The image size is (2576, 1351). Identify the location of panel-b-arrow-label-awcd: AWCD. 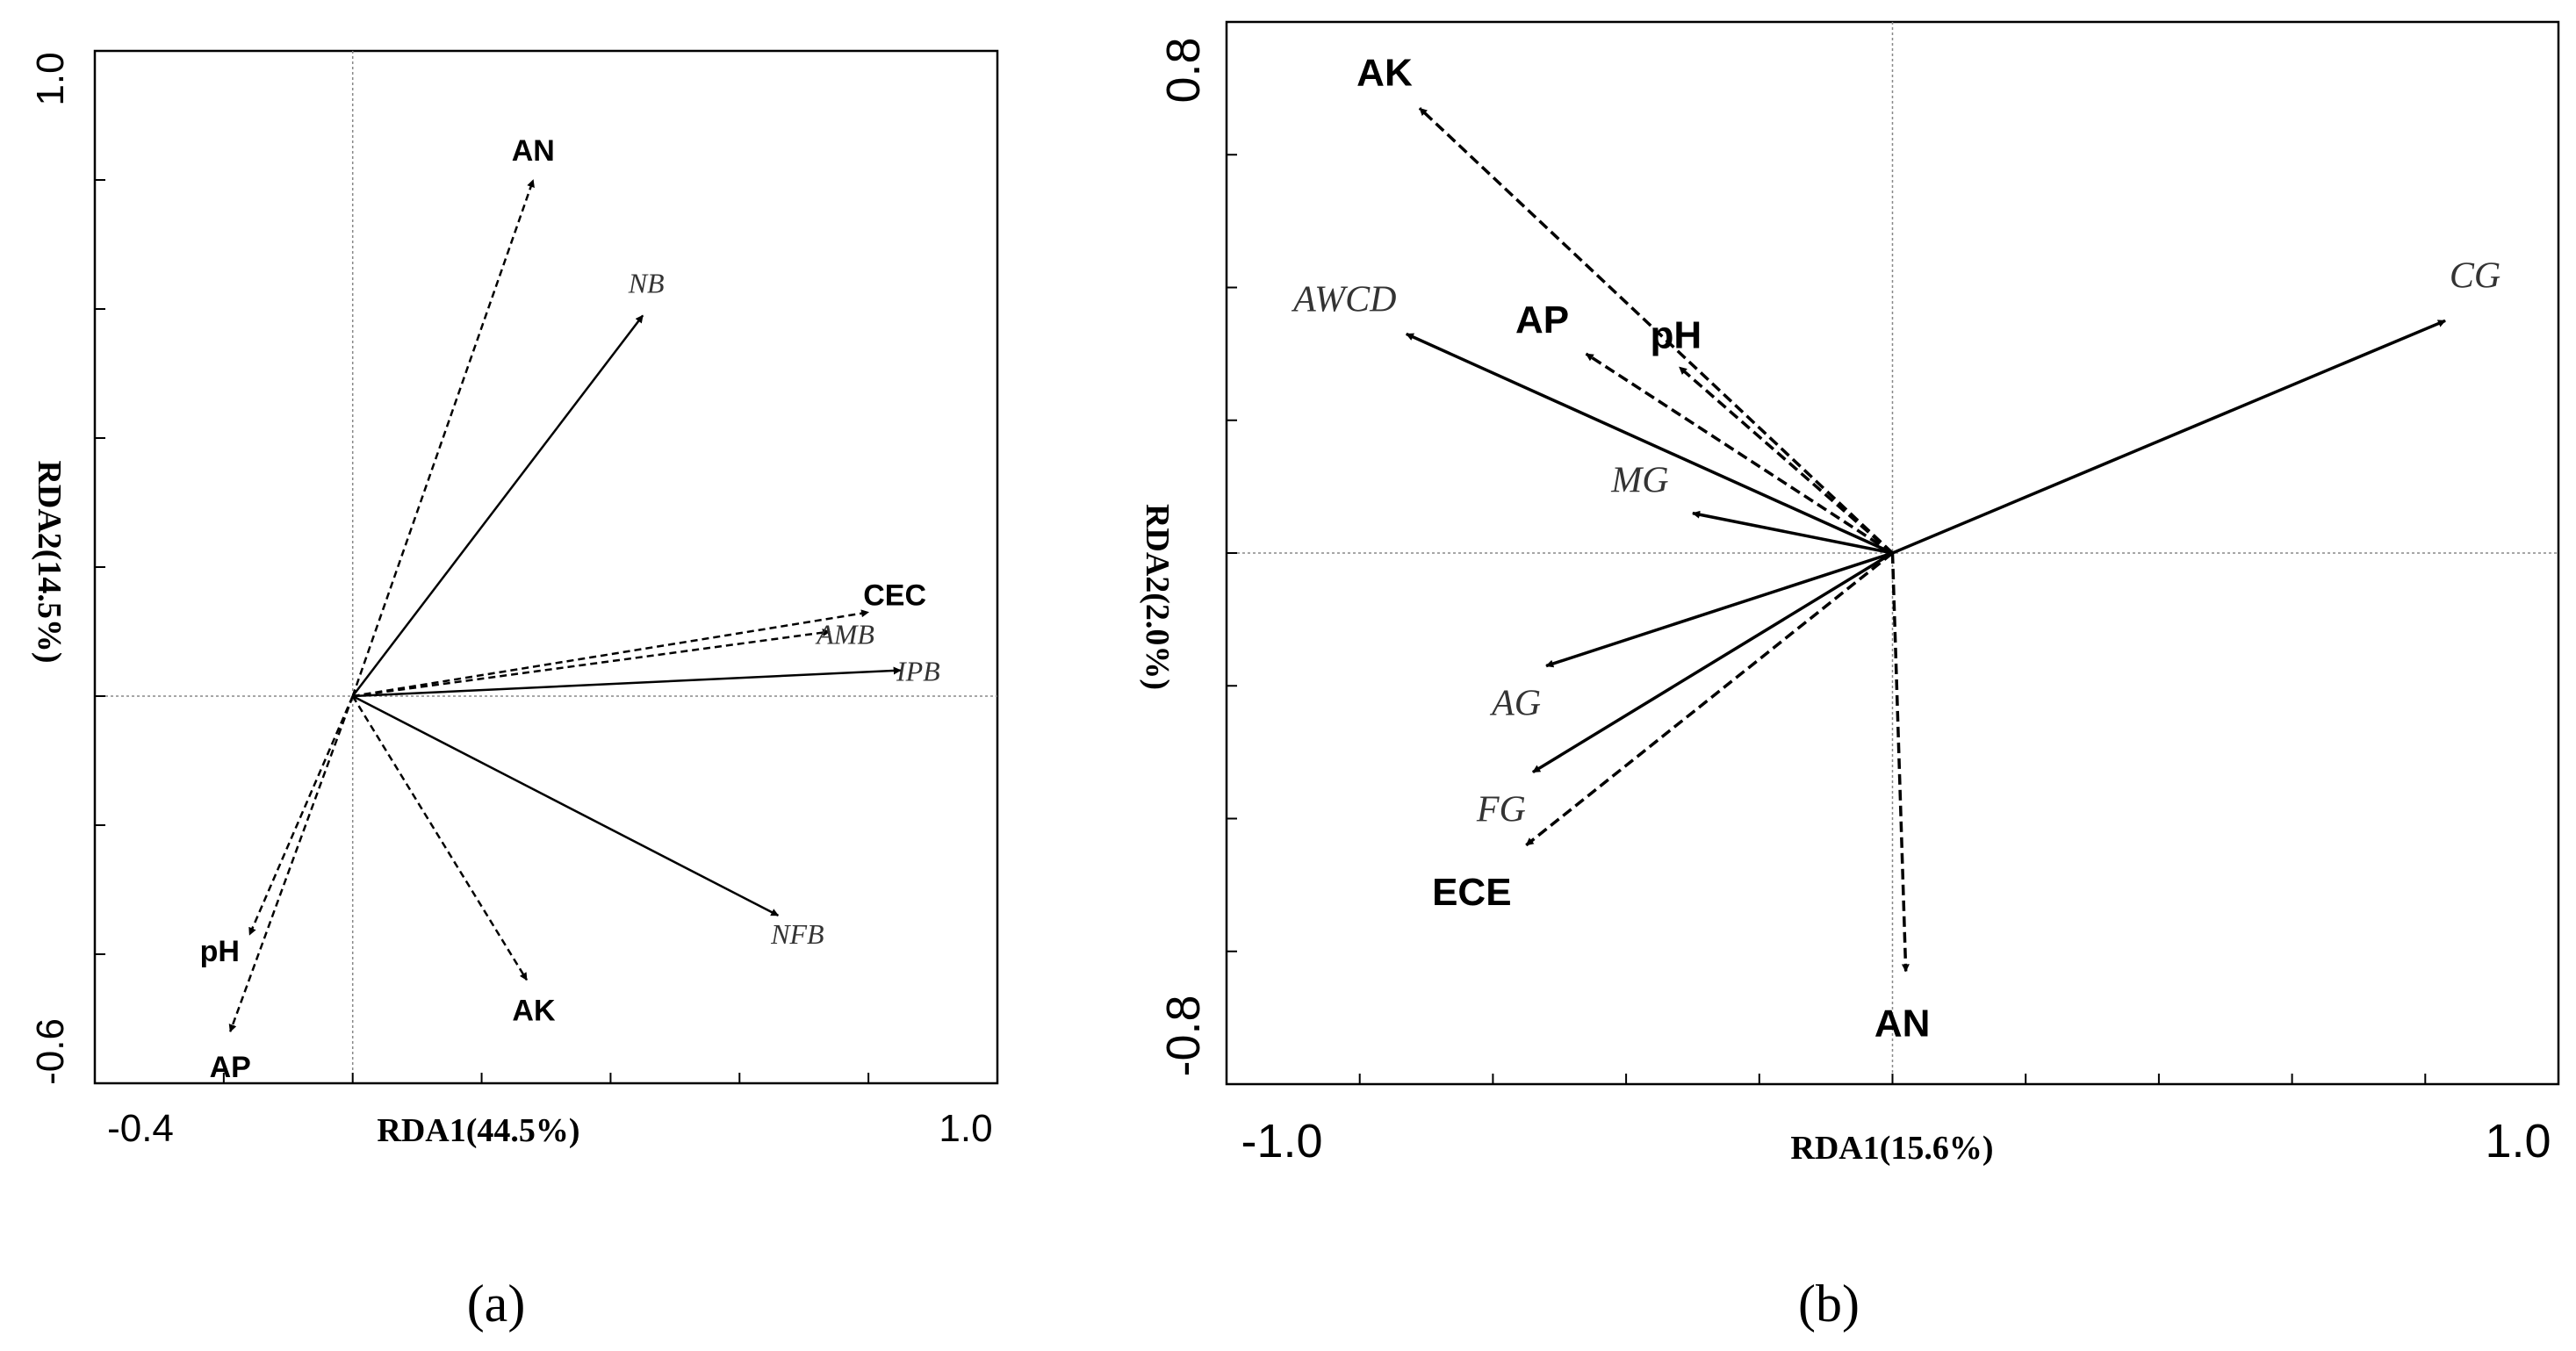
(1343, 299).